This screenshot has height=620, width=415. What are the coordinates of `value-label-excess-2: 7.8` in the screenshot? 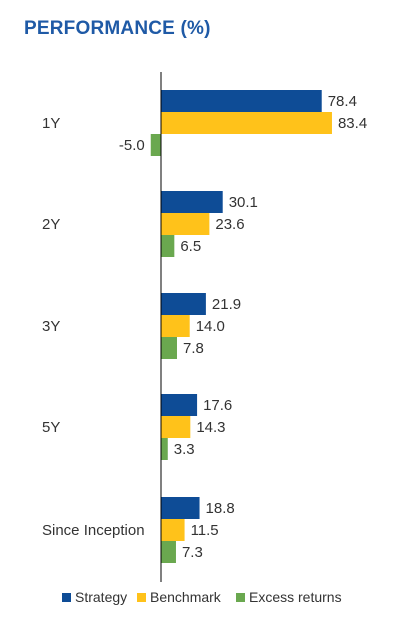 It's located at (193, 348).